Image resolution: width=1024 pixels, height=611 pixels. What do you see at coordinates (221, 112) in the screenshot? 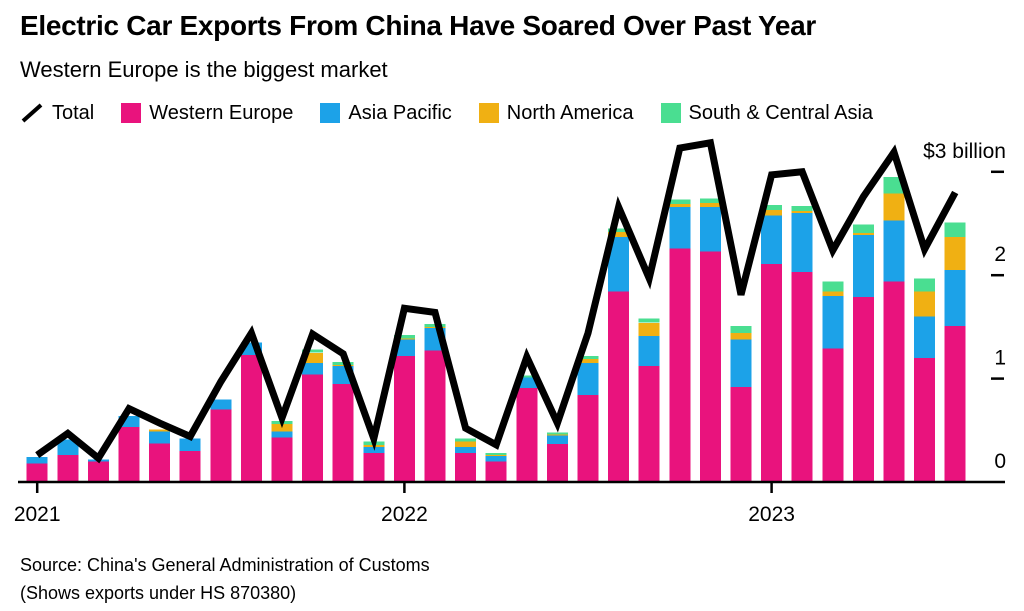
I see `legend-label: Western Europe` at bounding box center [221, 112].